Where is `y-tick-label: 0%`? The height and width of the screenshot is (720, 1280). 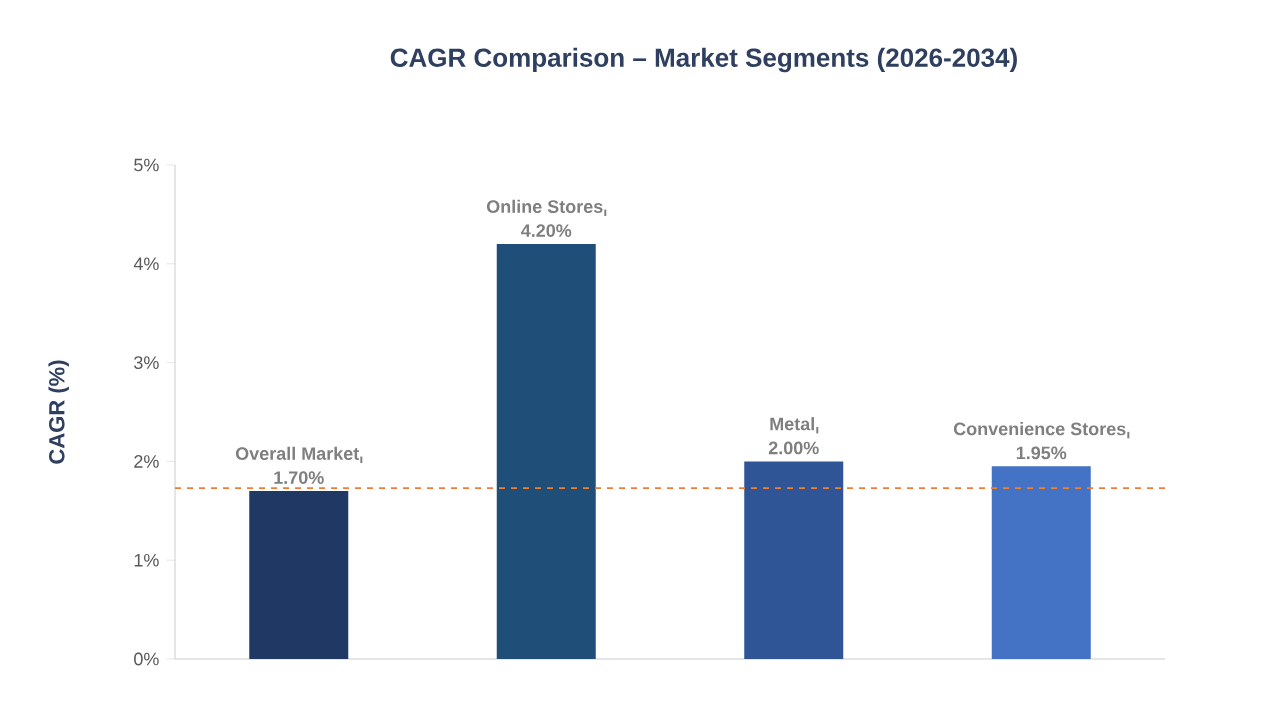 y-tick-label: 0% is located at coordinates (146, 659).